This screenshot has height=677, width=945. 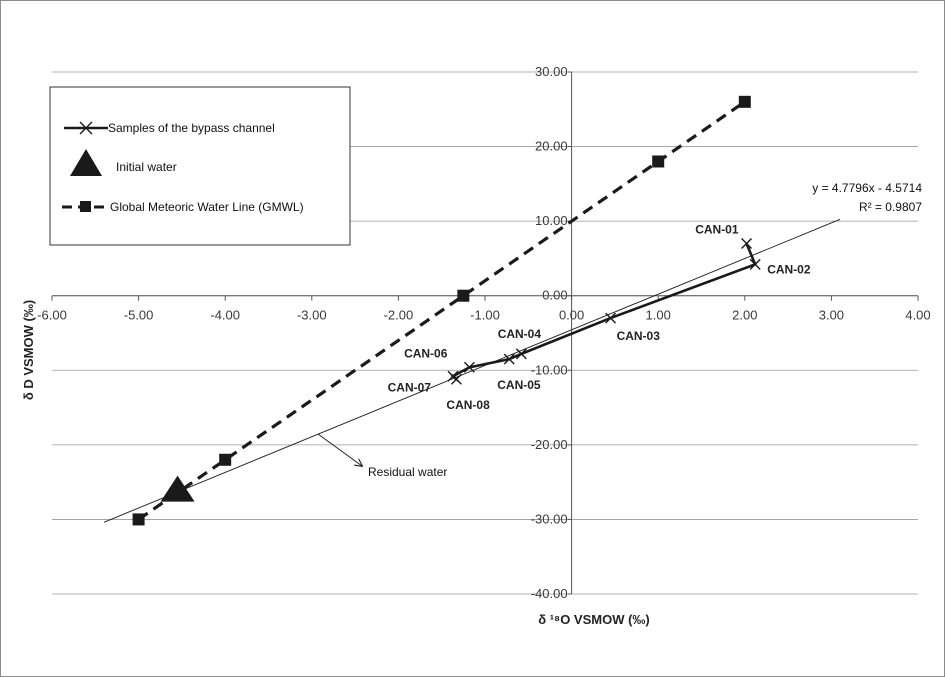 I want to click on legend-samples-marker, so click(x=86, y=128).